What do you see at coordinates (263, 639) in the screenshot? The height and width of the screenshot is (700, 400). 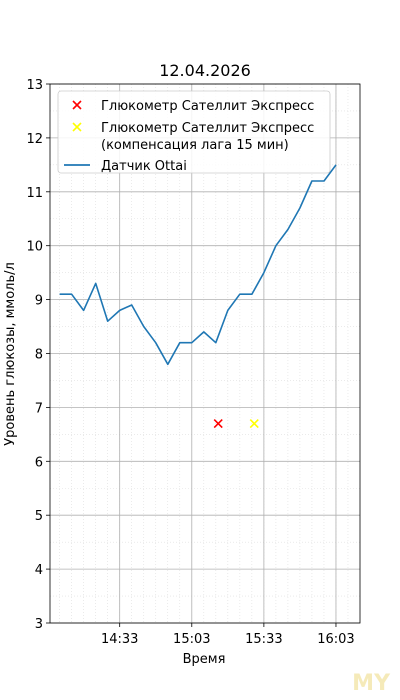 I see `x-tick-label: 15:33` at bounding box center [263, 639].